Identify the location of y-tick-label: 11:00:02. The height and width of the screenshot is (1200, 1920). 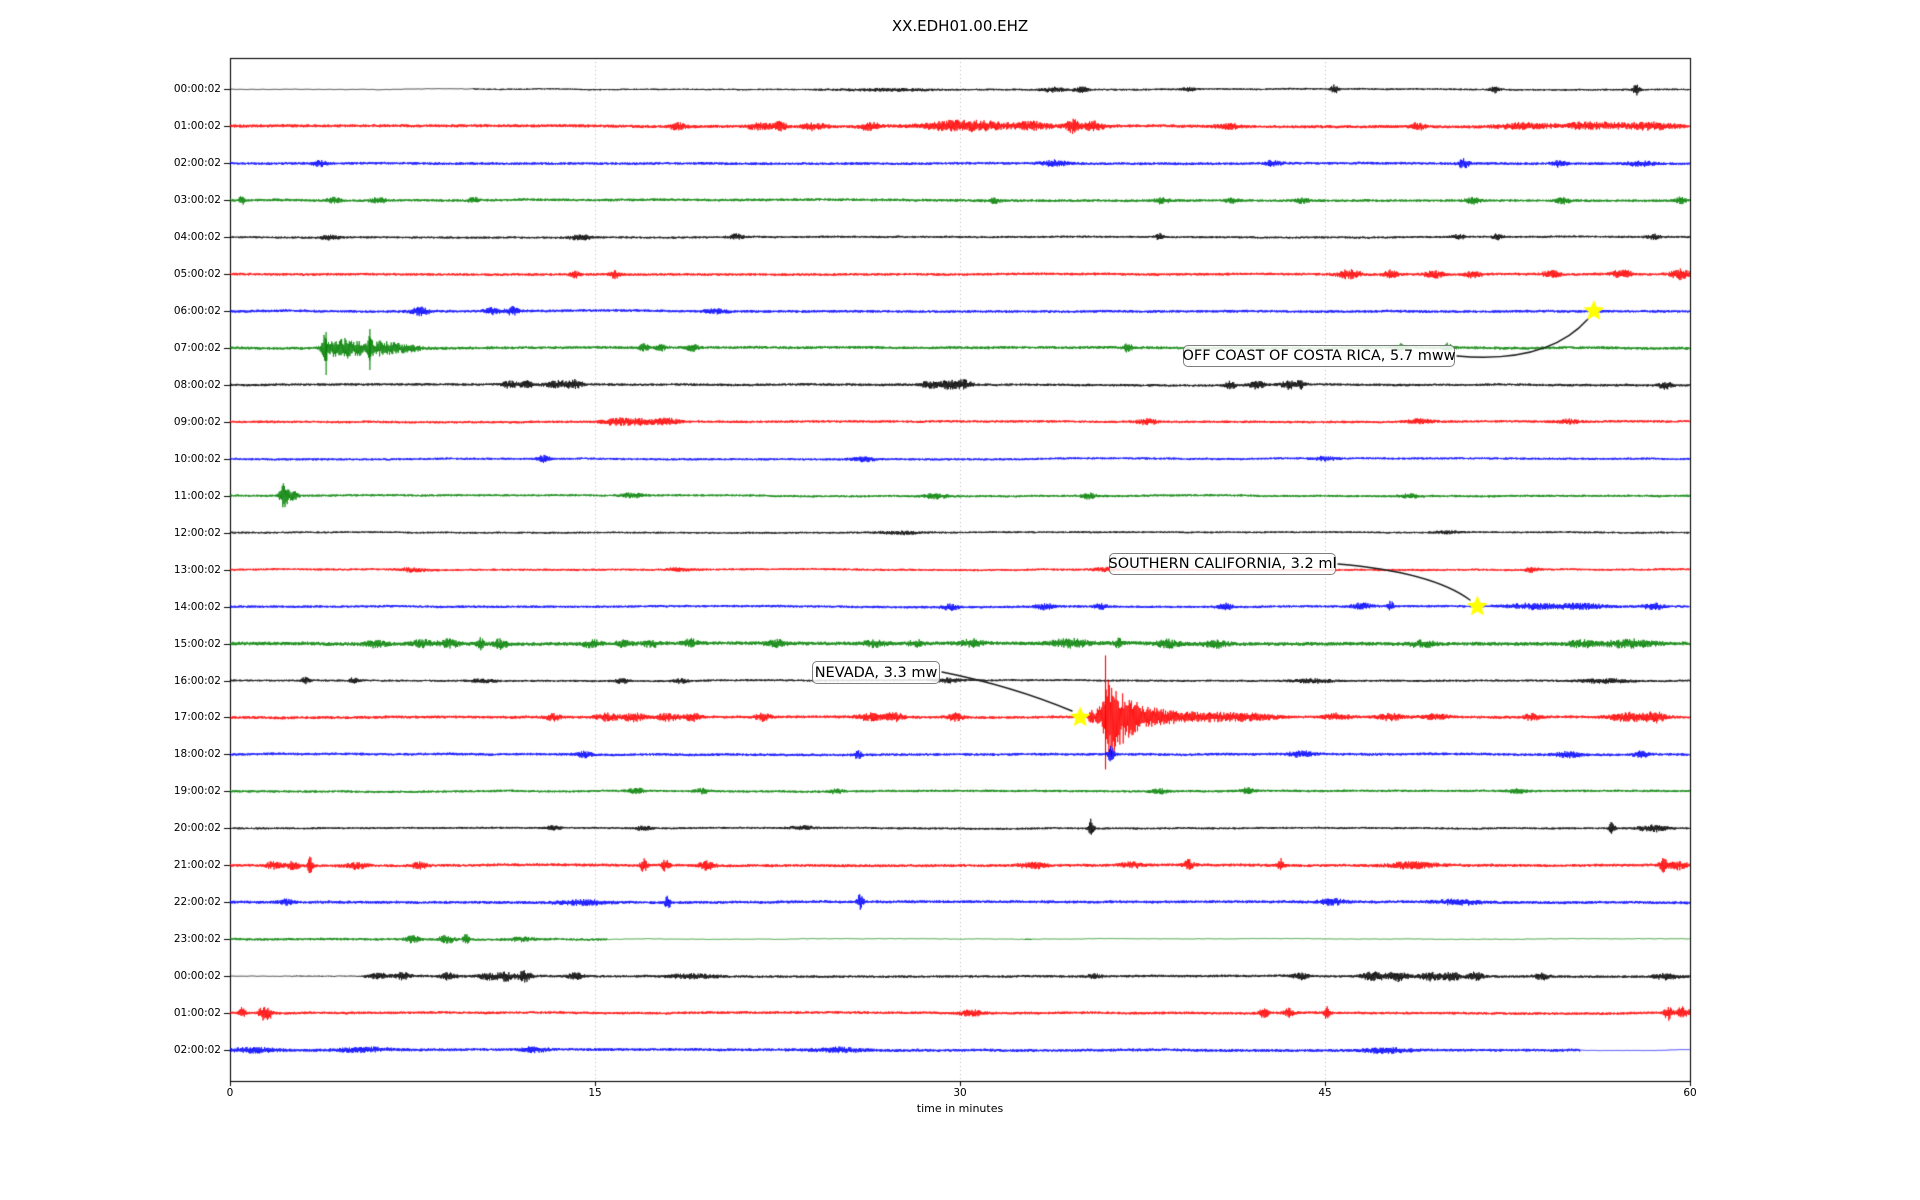
(197, 495).